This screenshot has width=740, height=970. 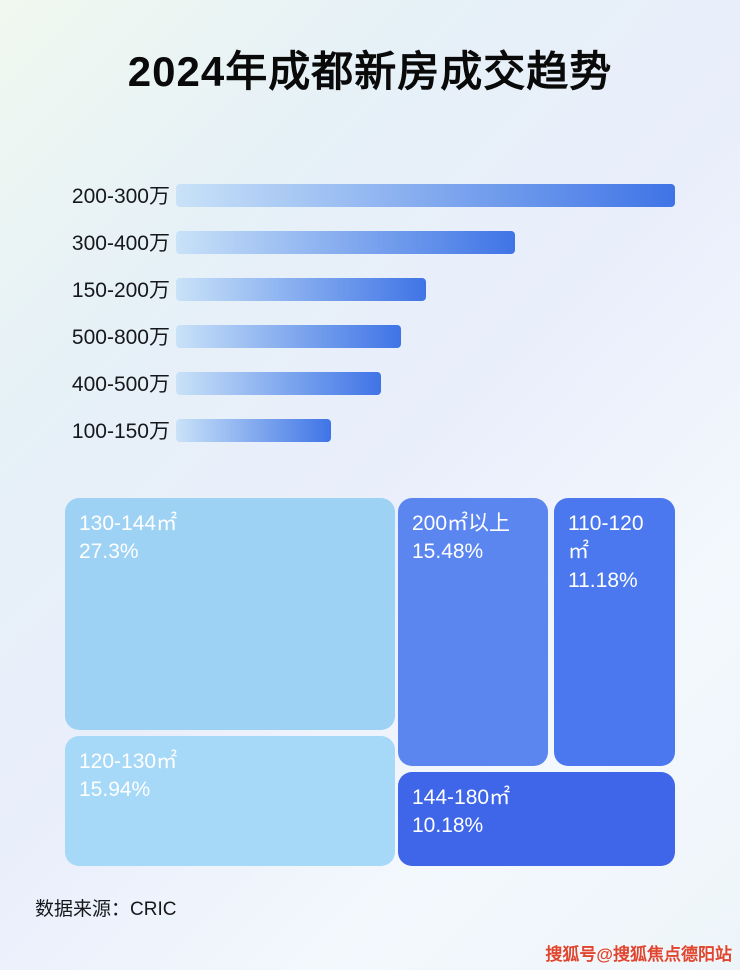 I want to click on bar-row: 400-500万, so click(x=367, y=383).